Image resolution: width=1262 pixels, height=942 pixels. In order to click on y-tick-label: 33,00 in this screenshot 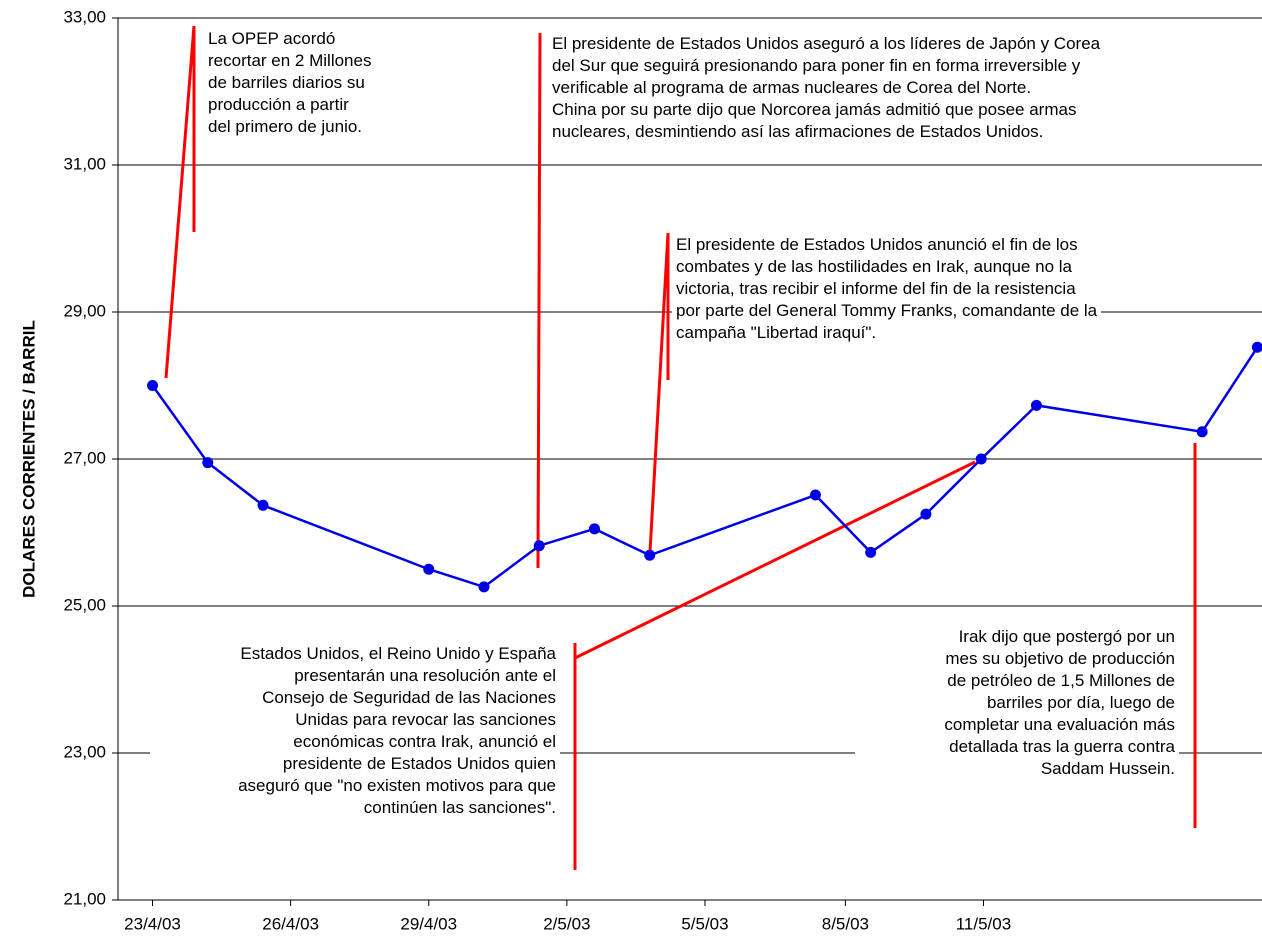, I will do `click(84, 16)`.